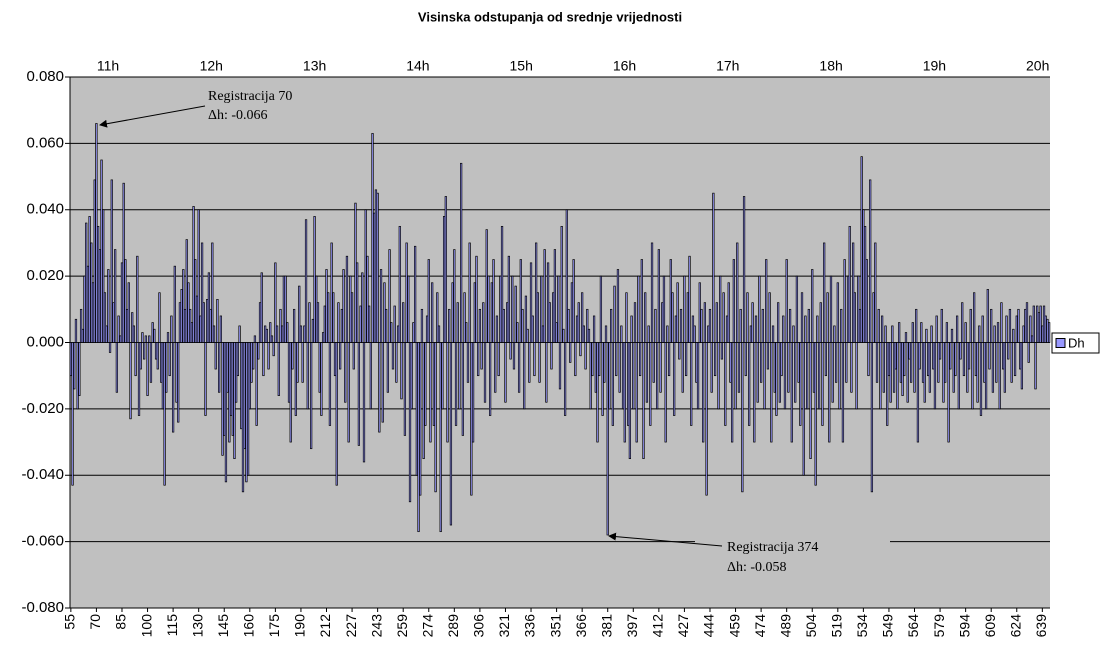 The width and height of the screenshot is (1100, 652). What do you see at coordinates (351, 626) in the screenshot?
I see `x-tick-label: 227` at bounding box center [351, 626].